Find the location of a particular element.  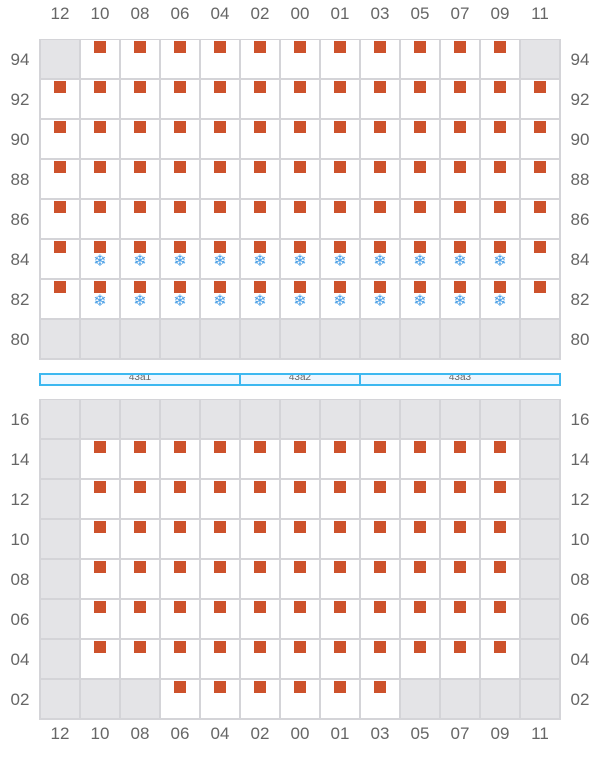

section-43a2: 43a2 is located at coordinates (300, 379).